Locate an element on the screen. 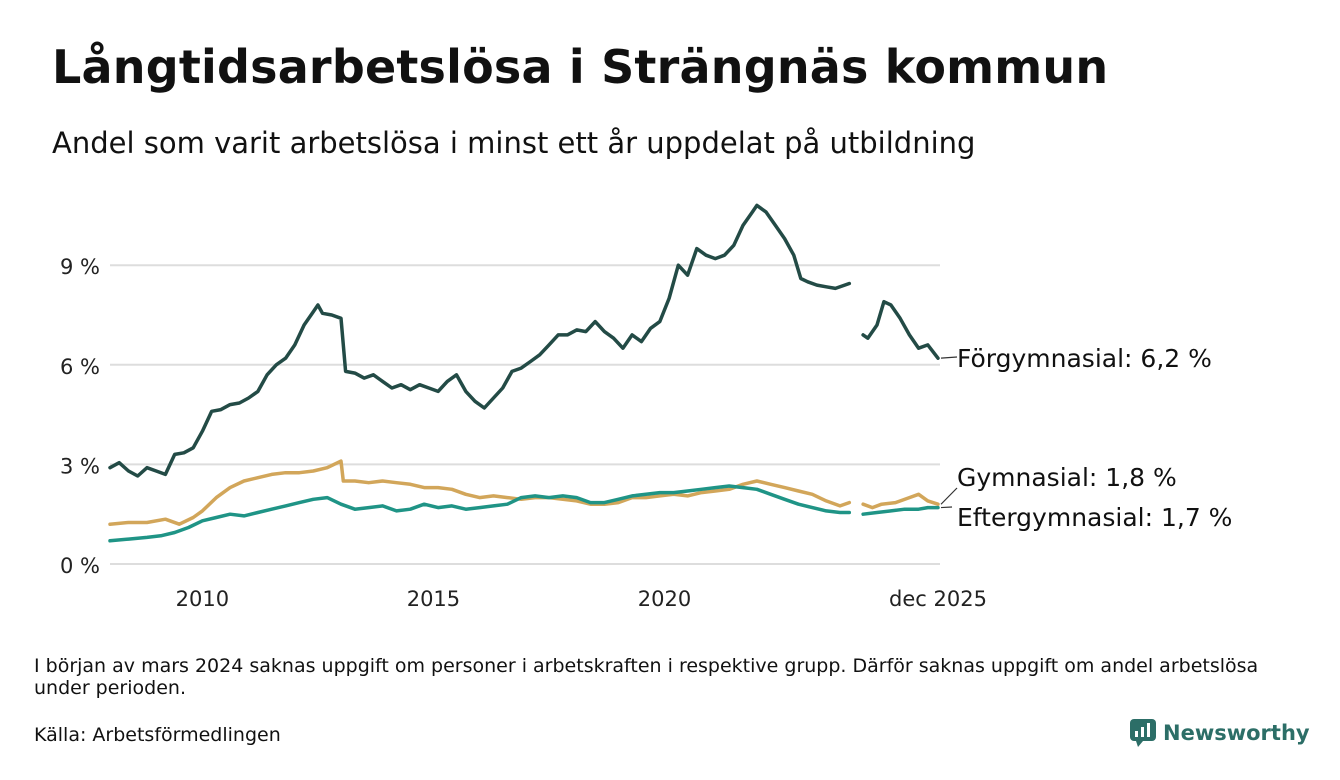 The height and width of the screenshot is (780, 1340). x-tick-label: 2015 is located at coordinates (433, 599).